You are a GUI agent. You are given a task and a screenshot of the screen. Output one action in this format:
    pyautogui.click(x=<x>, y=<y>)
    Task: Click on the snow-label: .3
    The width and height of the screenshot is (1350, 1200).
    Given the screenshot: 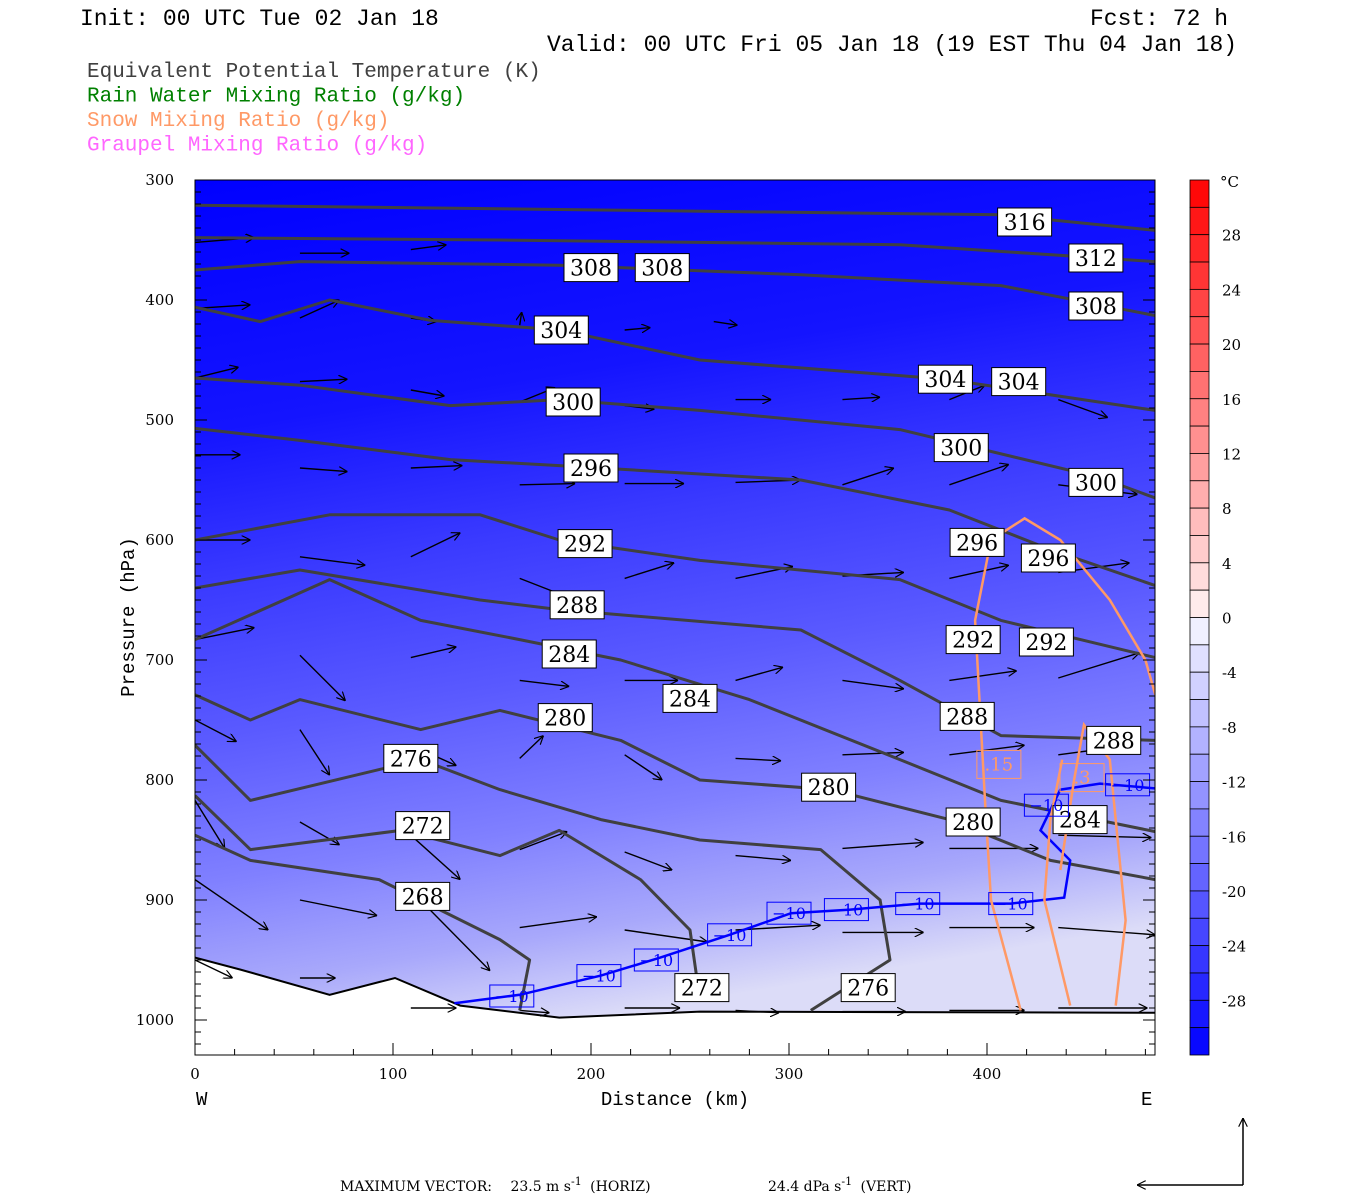 What is the action you would take?
    pyautogui.click(x=1081, y=778)
    